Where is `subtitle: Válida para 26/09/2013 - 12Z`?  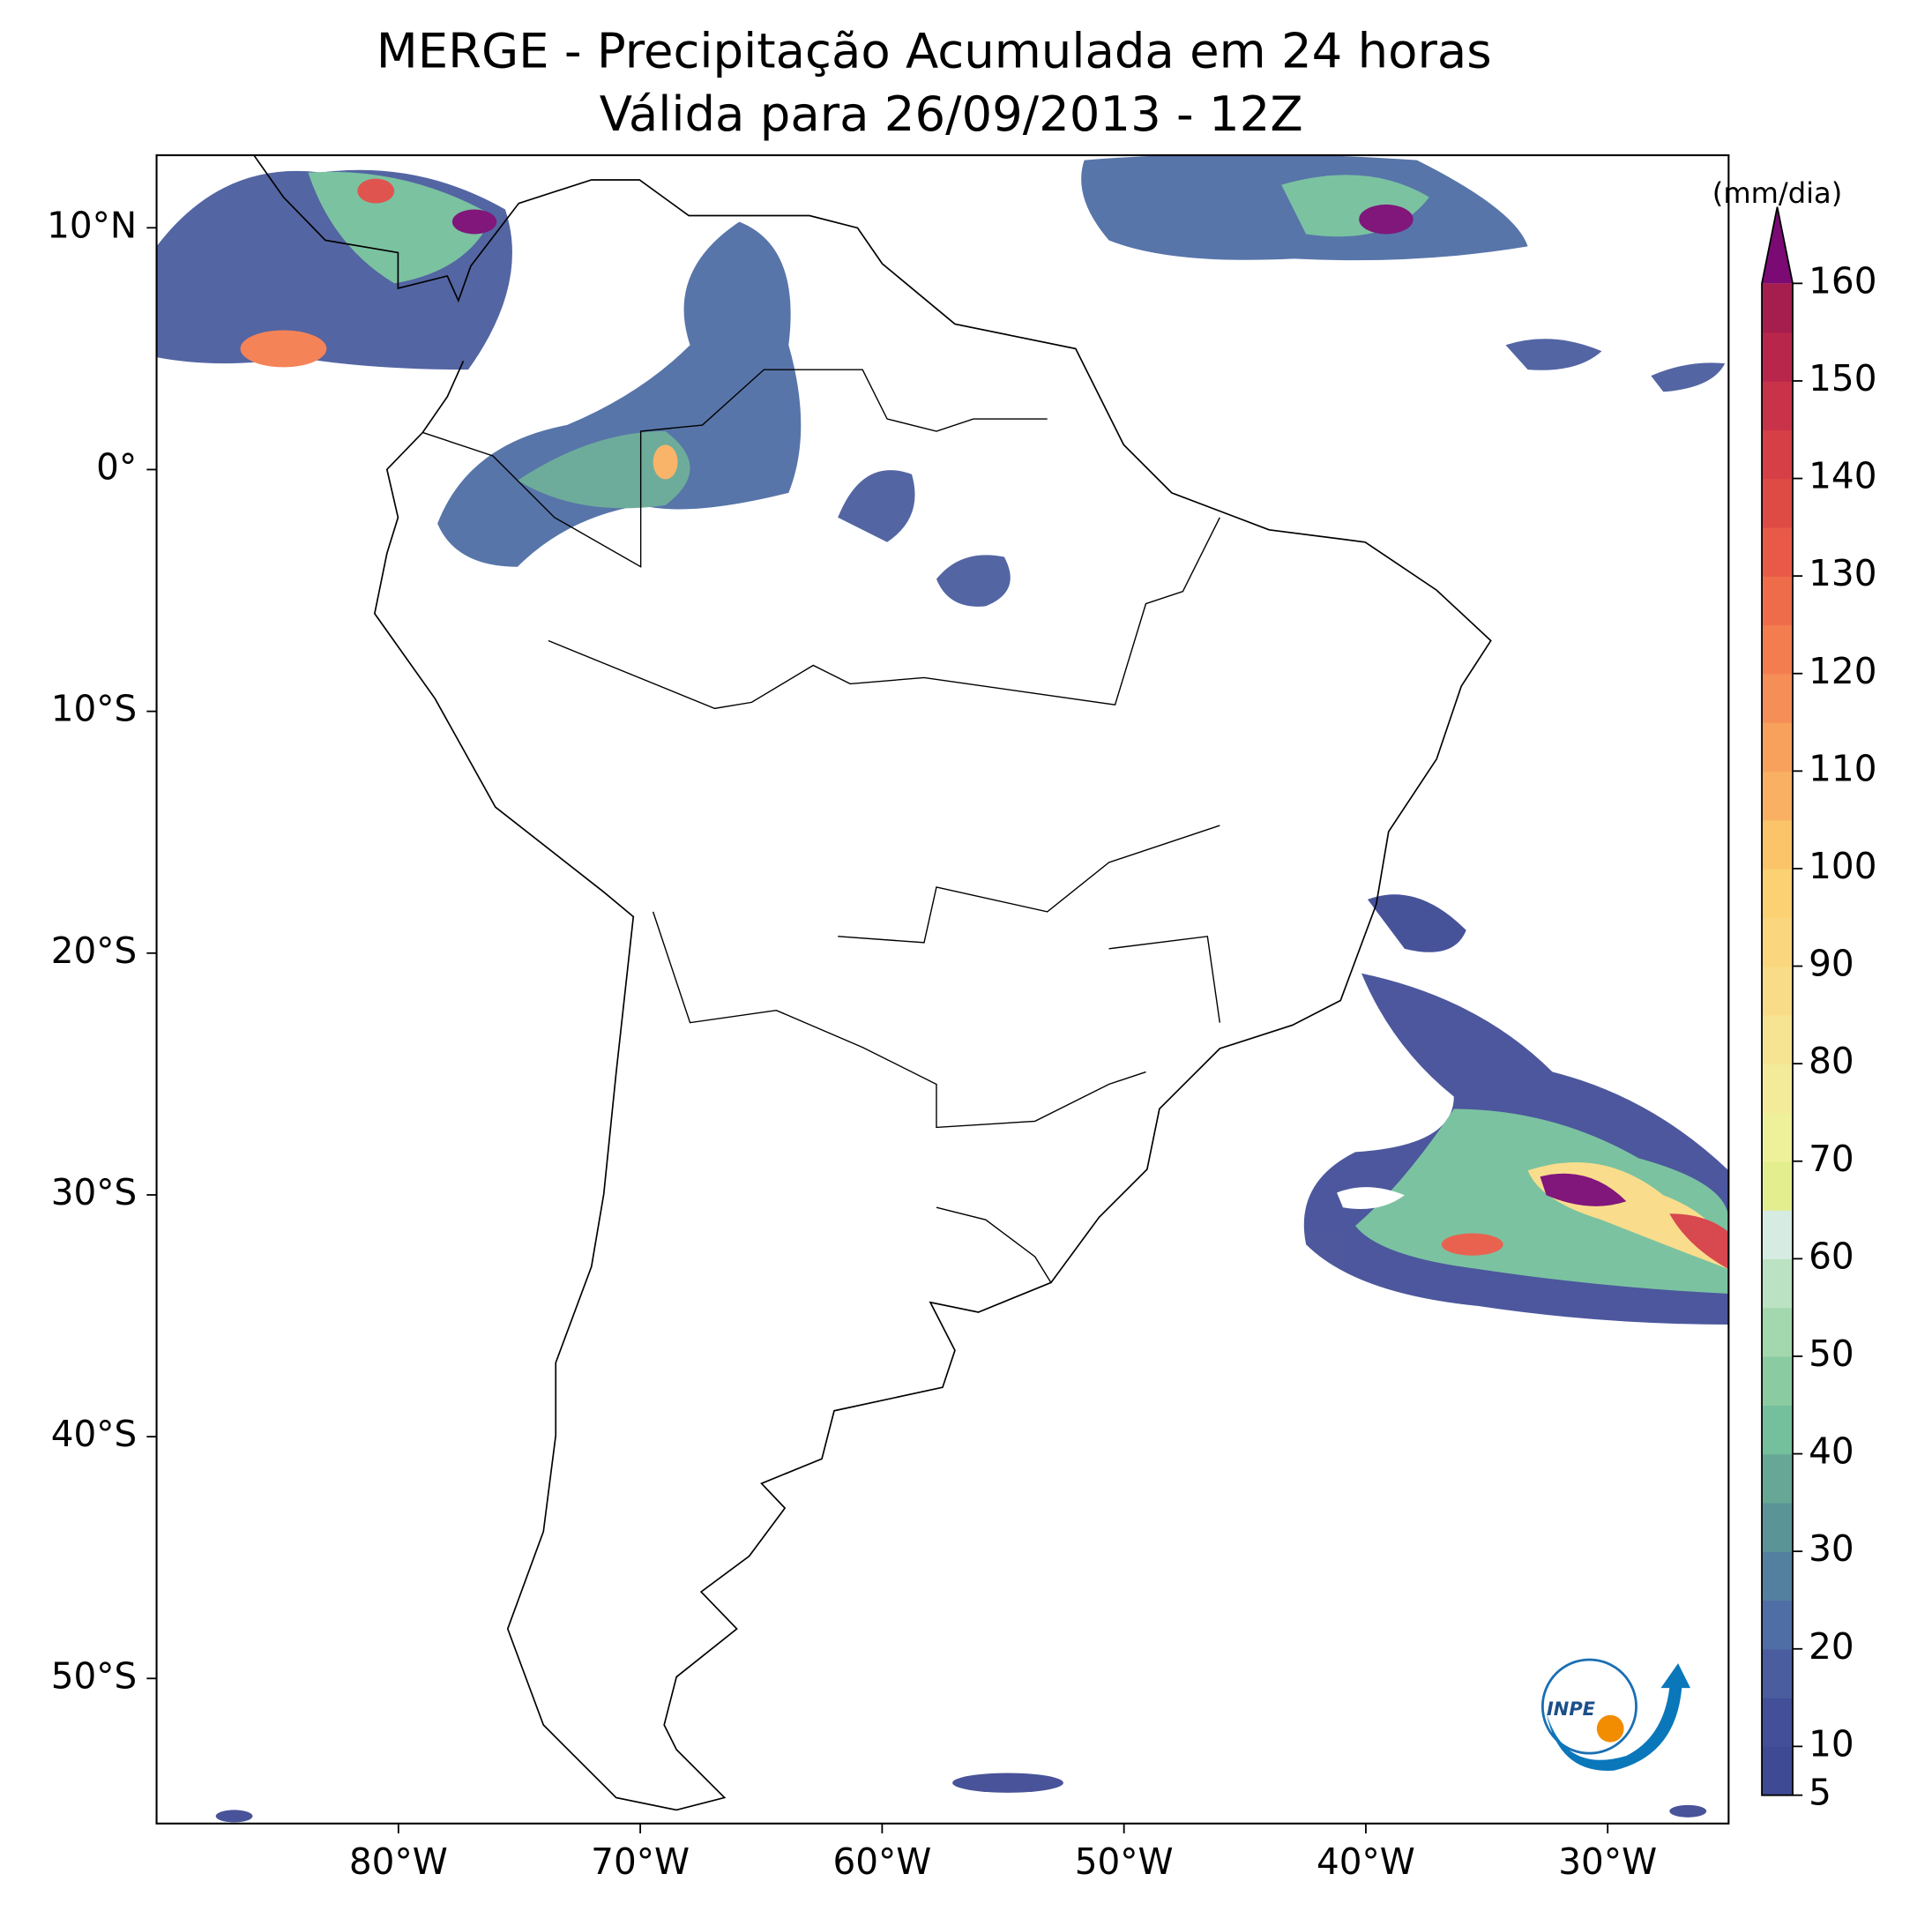 subtitle: Válida para 26/09/2013 - 12Z is located at coordinates (951, 114).